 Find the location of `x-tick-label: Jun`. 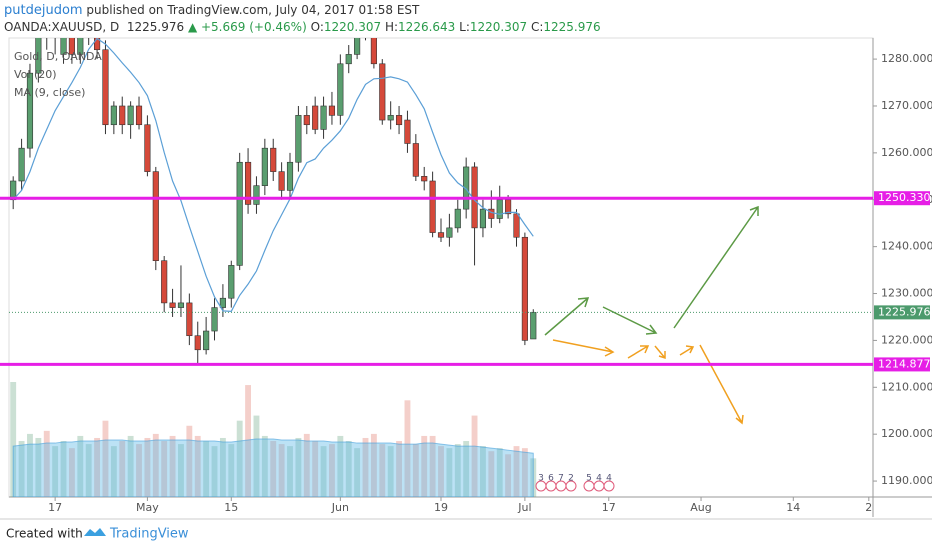

x-tick-label: Jun is located at coordinates (340, 507).